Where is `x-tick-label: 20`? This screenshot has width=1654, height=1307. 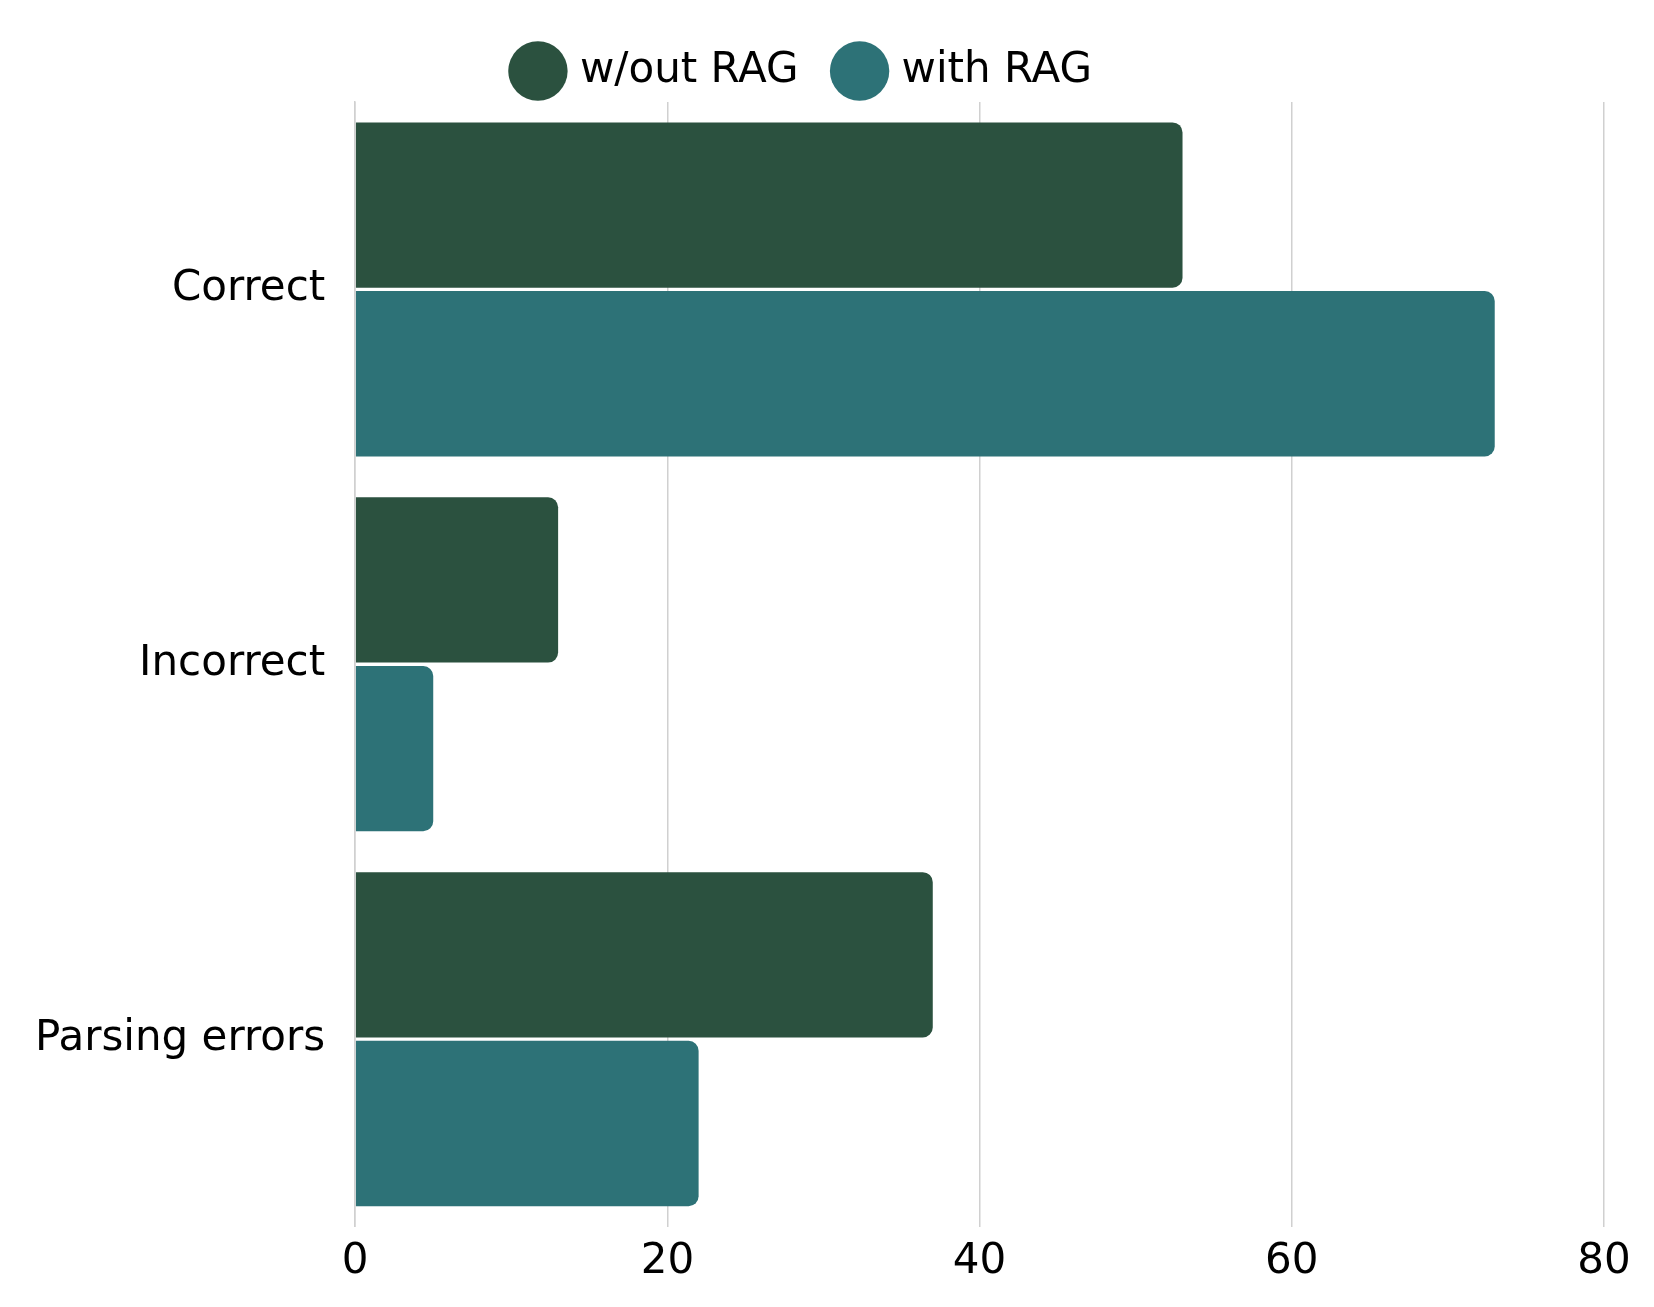 x-tick-label: 20 is located at coordinates (667, 1258).